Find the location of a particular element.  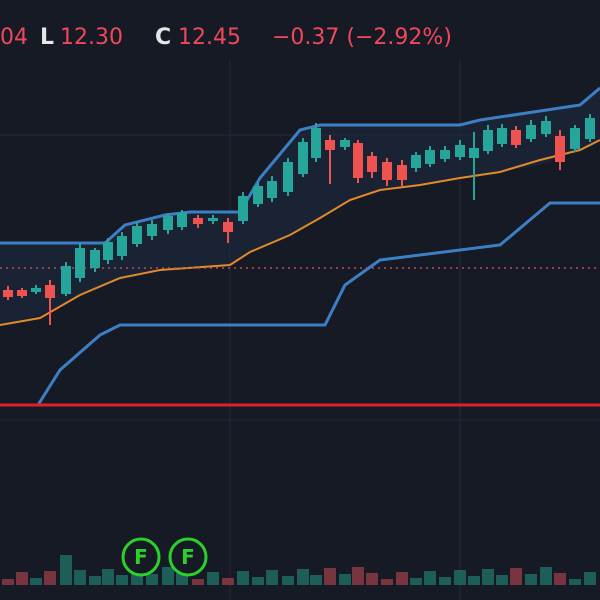

low-label: L is located at coordinates (47, 37).